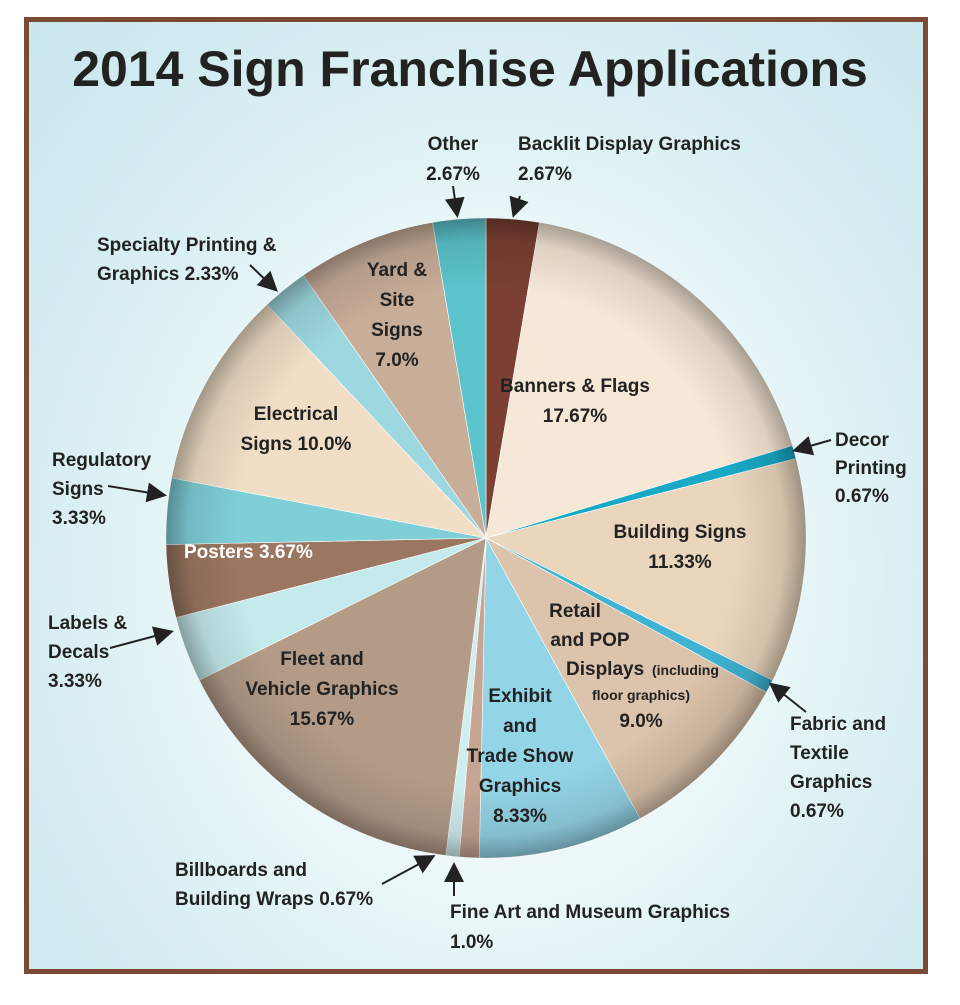  What do you see at coordinates (629, 144) in the screenshot?
I see `label-backlit-display-graphics-line-1: Backlit Display Graphics` at bounding box center [629, 144].